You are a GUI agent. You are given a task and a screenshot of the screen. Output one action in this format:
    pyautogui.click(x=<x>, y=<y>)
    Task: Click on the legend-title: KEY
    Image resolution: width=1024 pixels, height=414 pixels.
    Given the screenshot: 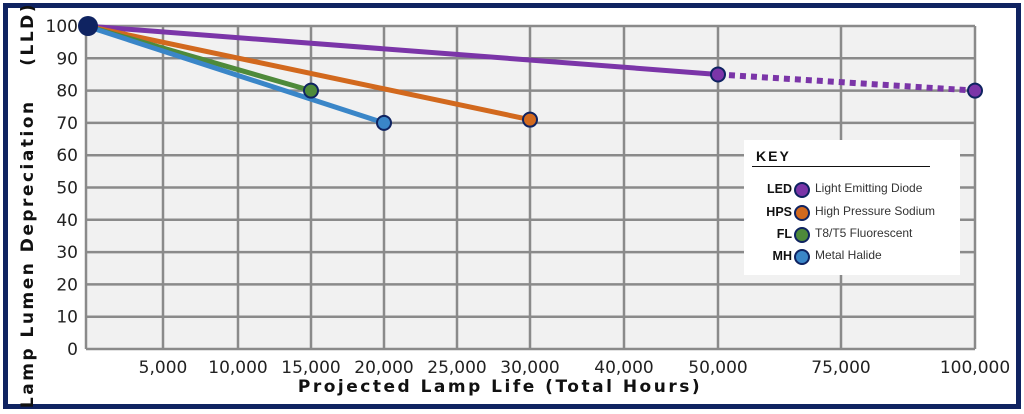 What is the action you would take?
    pyautogui.click(x=773, y=156)
    